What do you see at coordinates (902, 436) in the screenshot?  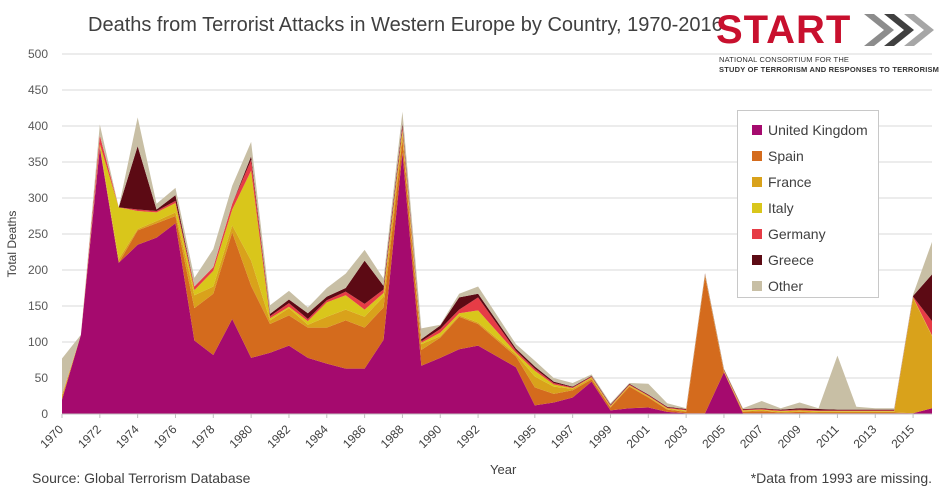 I see `x-tick-label: 2015` at bounding box center [902, 436].